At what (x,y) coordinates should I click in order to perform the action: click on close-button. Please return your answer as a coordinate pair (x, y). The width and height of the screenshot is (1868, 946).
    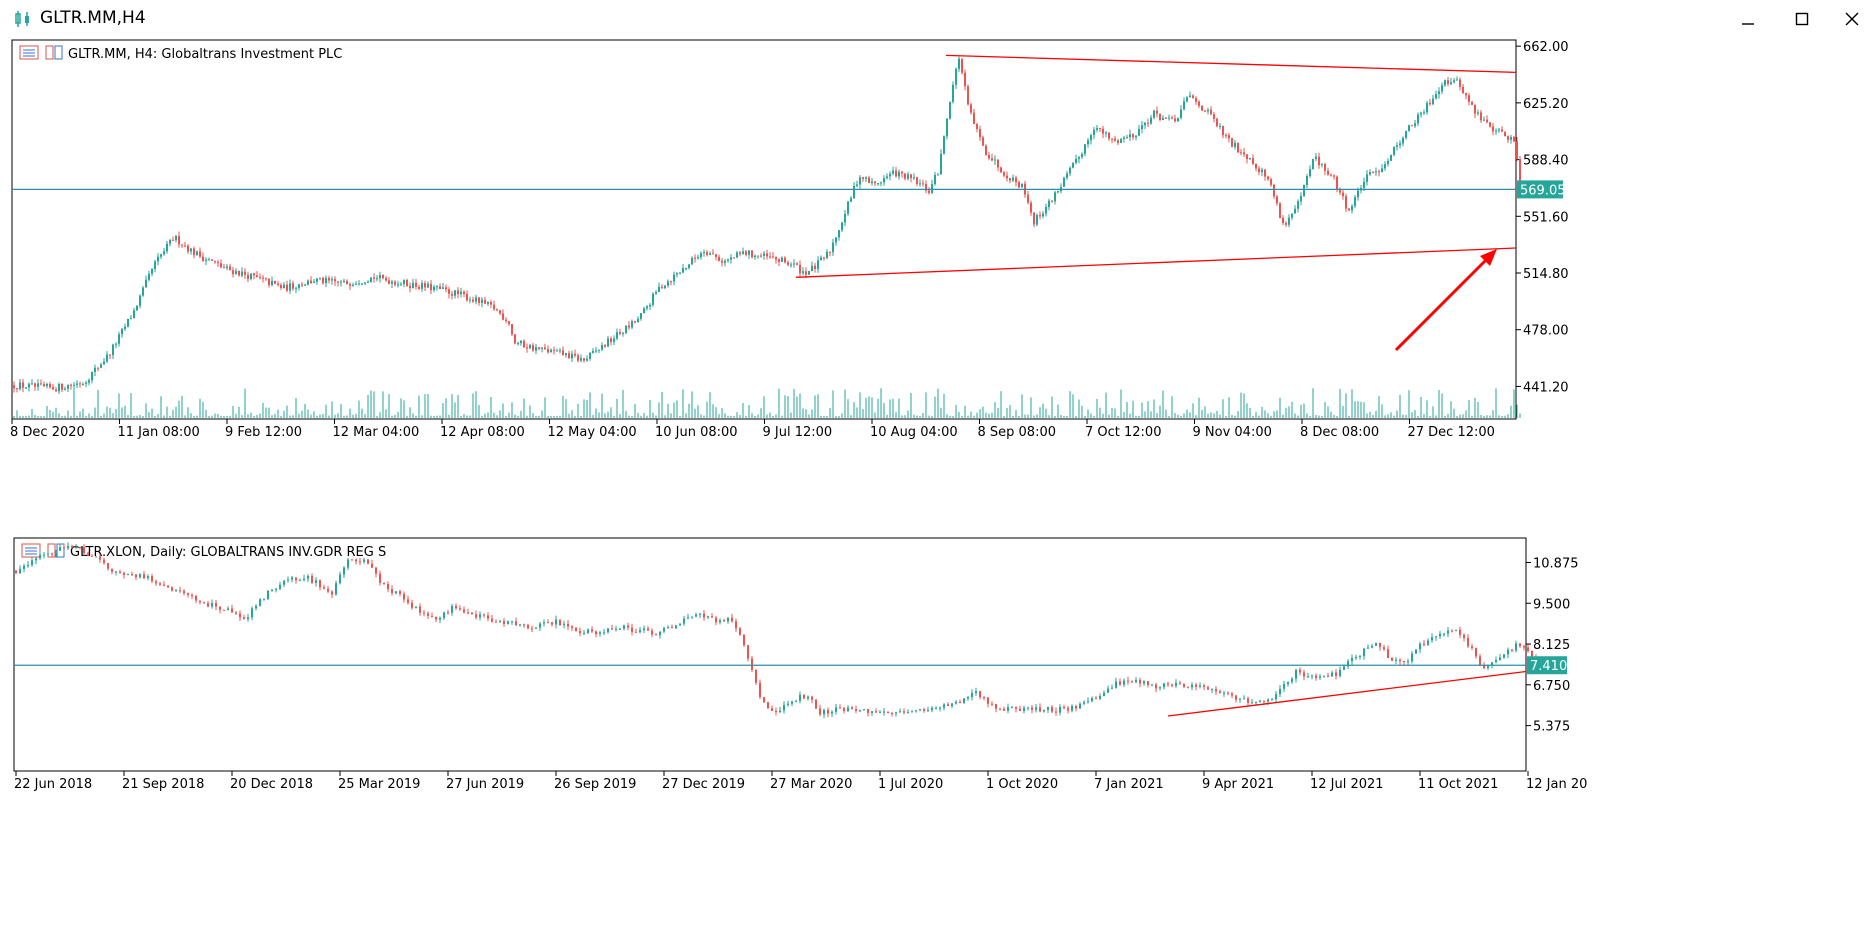
    Looking at the image, I should click on (1850, 19).